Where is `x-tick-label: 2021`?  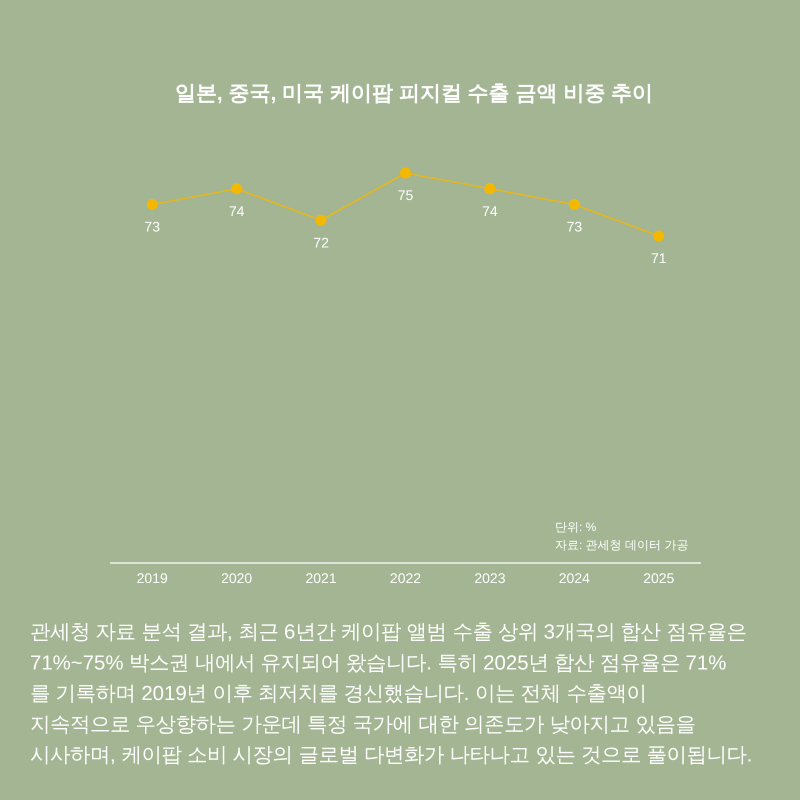 x-tick-label: 2021 is located at coordinates (321, 578).